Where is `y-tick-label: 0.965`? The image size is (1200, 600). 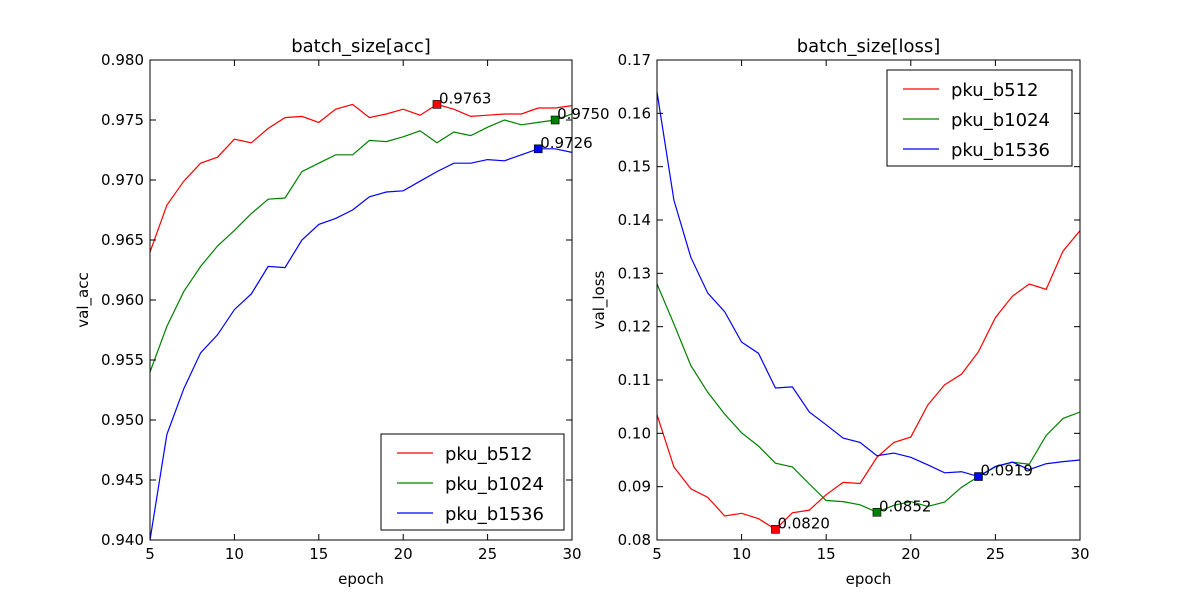 y-tick-label: 0.965 is located at coordinates (122, 240).